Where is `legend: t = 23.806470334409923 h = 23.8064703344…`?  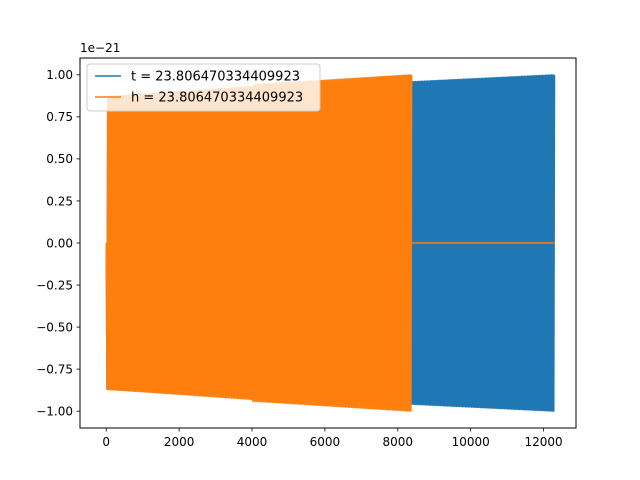
legend: t = 23.806470334409923 h = 23.8064703344… is located at coordinates (203, 87).